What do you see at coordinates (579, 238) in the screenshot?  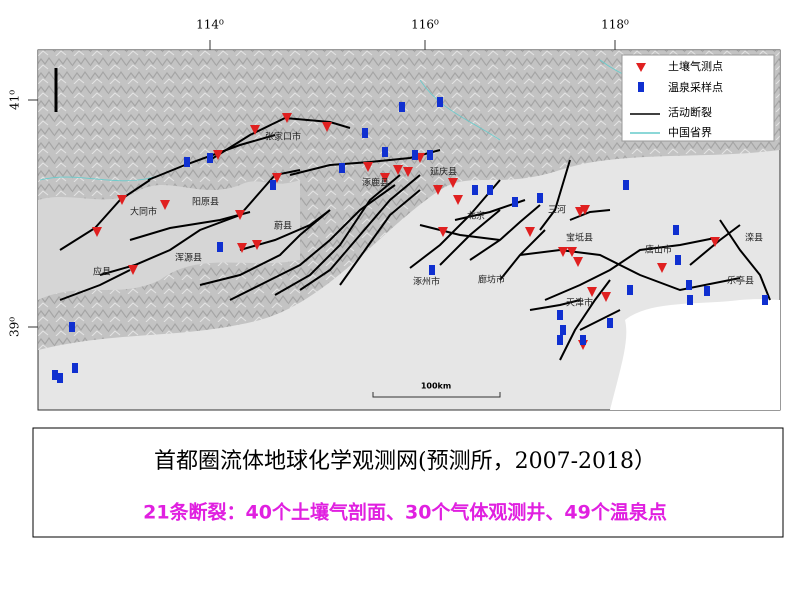 I see `place: 宝坻县` at bounding box center [579, 238].